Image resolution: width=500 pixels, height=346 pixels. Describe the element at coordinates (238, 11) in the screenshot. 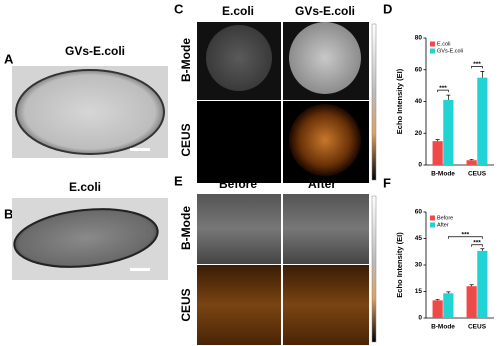

I see `column-title: E.coli` at that location.